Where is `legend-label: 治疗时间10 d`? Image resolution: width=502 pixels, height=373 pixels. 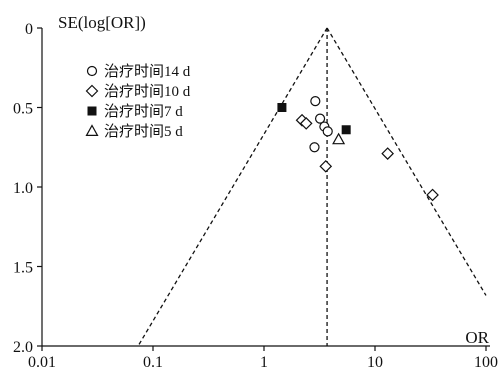 legend-label: 治疗时间10 d is located at coordinates (147, 91).